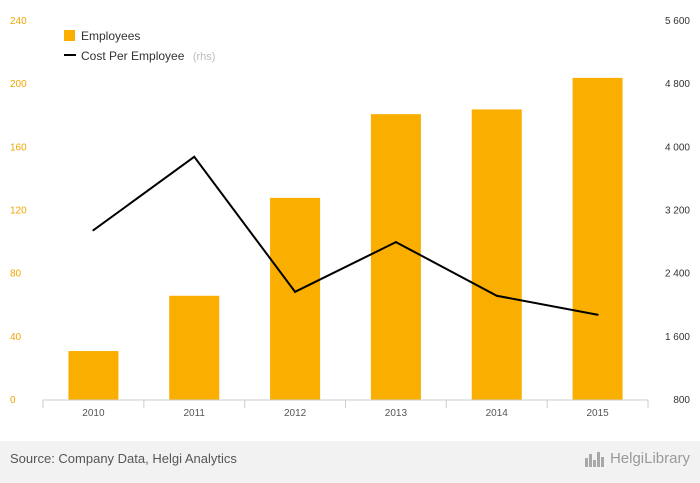 The image size is (700, 483). Describe the element at coordinates (594, 459) in the screenshot. I see `helgi-skyline-icon` at that location.